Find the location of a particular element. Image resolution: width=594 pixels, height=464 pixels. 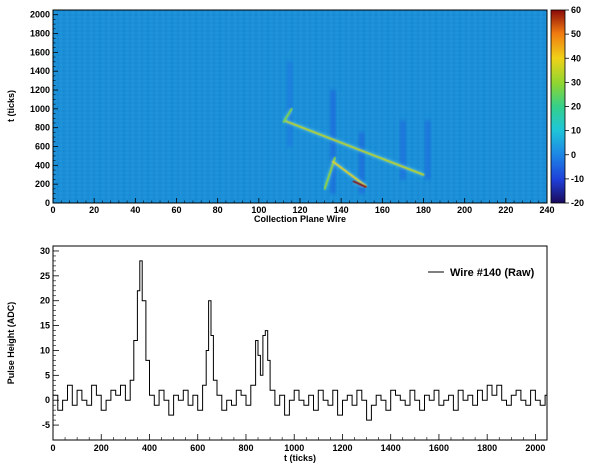

waveform-x-tick-label: 1800 is located at coordinates (487, 448).